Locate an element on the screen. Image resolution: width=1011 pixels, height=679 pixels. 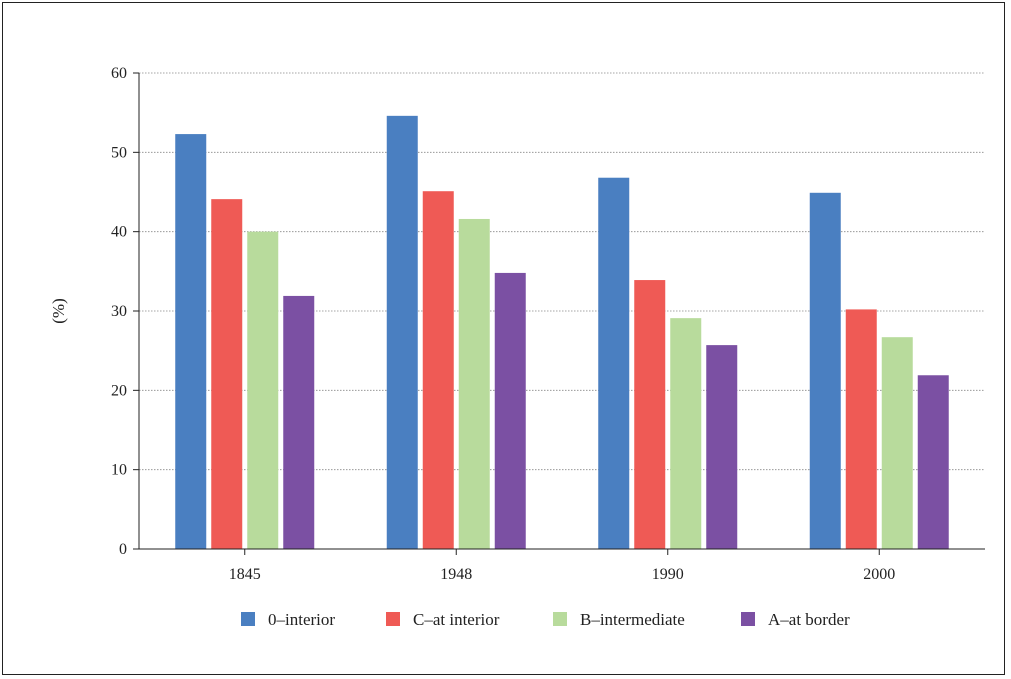
y-tick-label: 10 is located at coordinates (119, 470).